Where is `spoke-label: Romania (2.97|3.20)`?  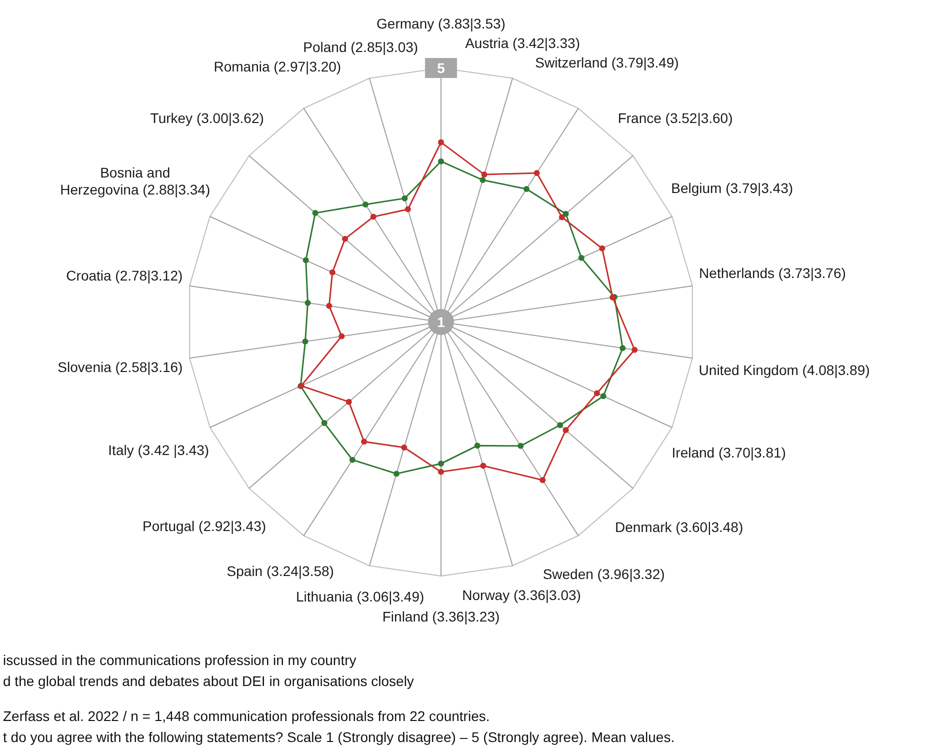
spoke-label: Romania (2.97|3.20) is located at coordinates (278, 66).